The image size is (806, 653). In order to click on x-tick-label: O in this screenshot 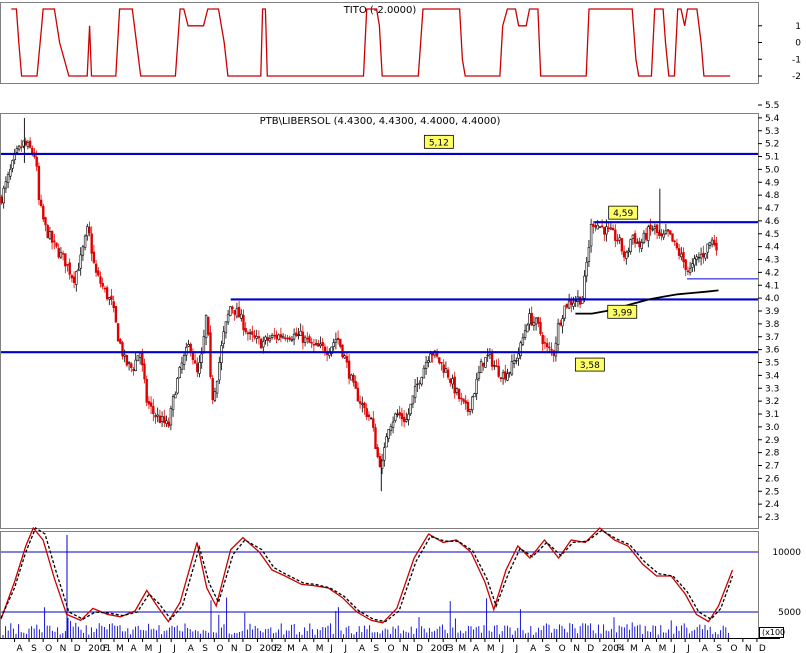, I will do `click(219, 648)`.